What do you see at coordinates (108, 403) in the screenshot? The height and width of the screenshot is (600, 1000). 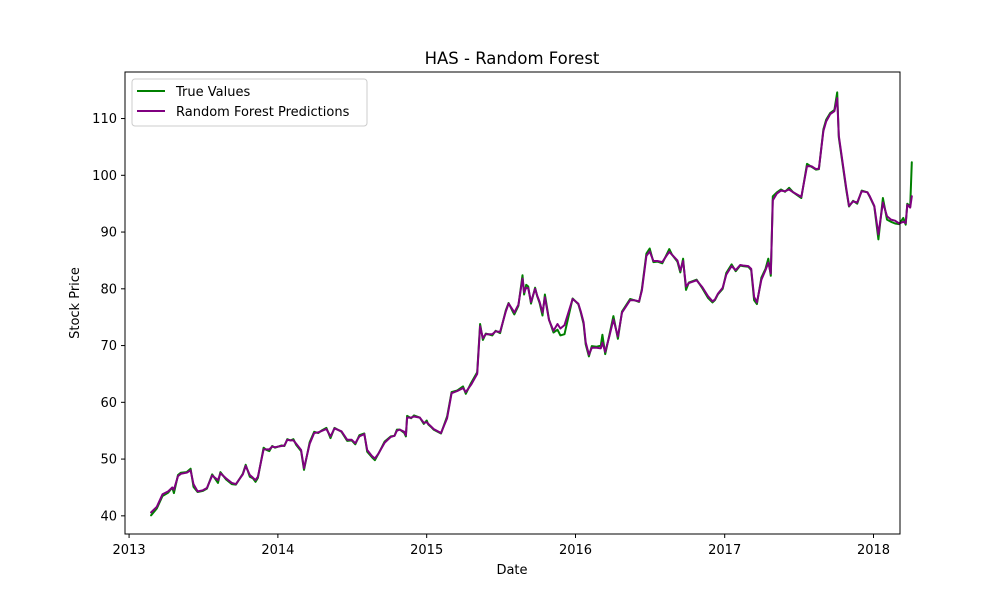 I see `y-tick-label: 60` at bounding box center [108, 403].